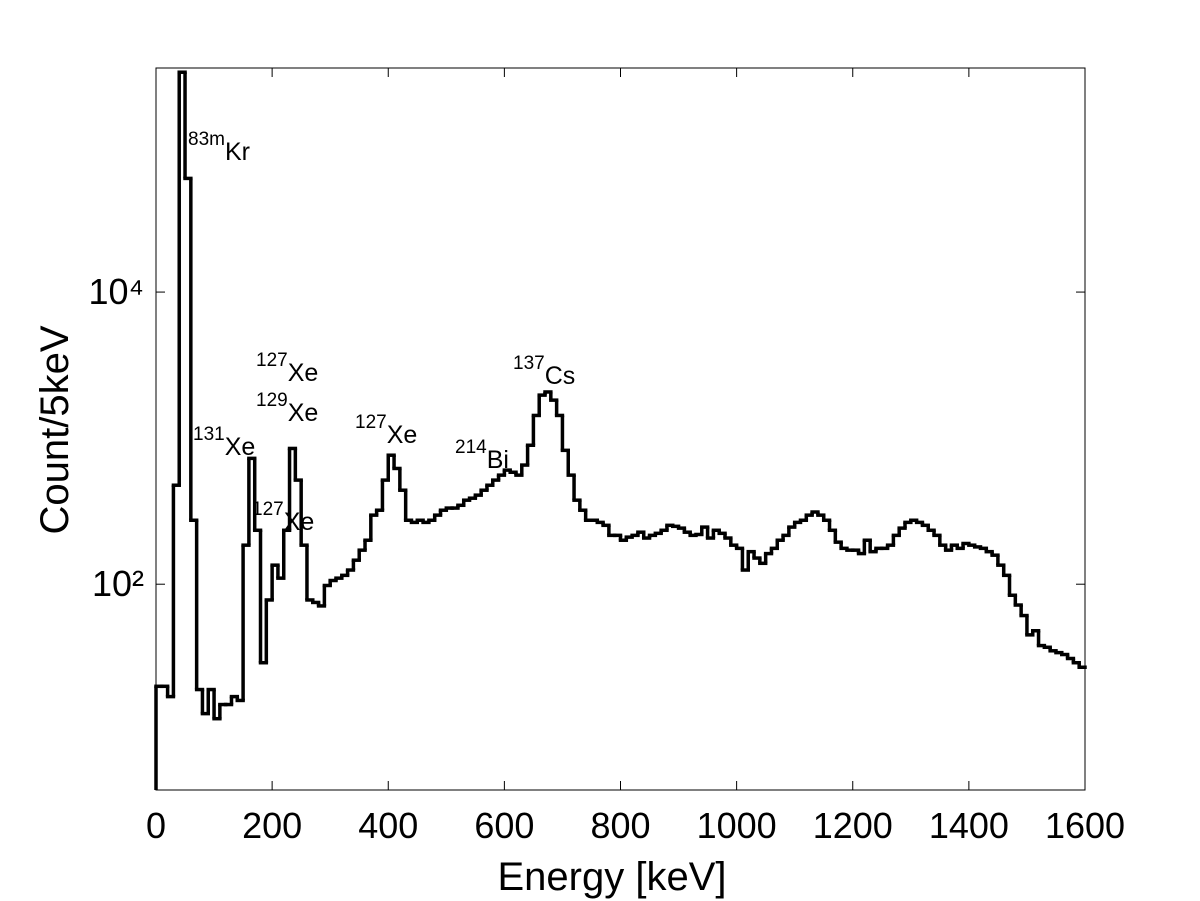 The width and height of the screenshot is (1200, 901). I want to click on y-axis-label: Count/5keV, so click(55, 429).